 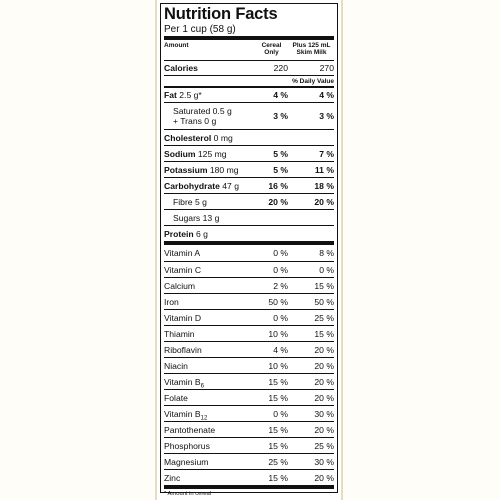 What do you see at coordinates (249, 333) in the screenshot?
I see `vitamin-row-thiamin: Thiamin 10 % 15 %` at bounding box center [249, 333].